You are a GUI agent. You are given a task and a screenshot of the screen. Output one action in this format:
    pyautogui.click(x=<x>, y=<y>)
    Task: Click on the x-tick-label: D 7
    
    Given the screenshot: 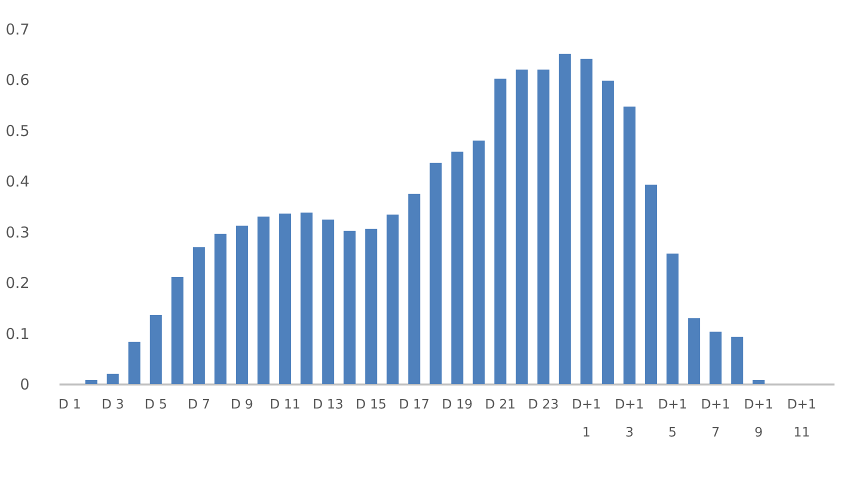 What is the action you would take?
    pyautogui.click(x=199, y=405)
    